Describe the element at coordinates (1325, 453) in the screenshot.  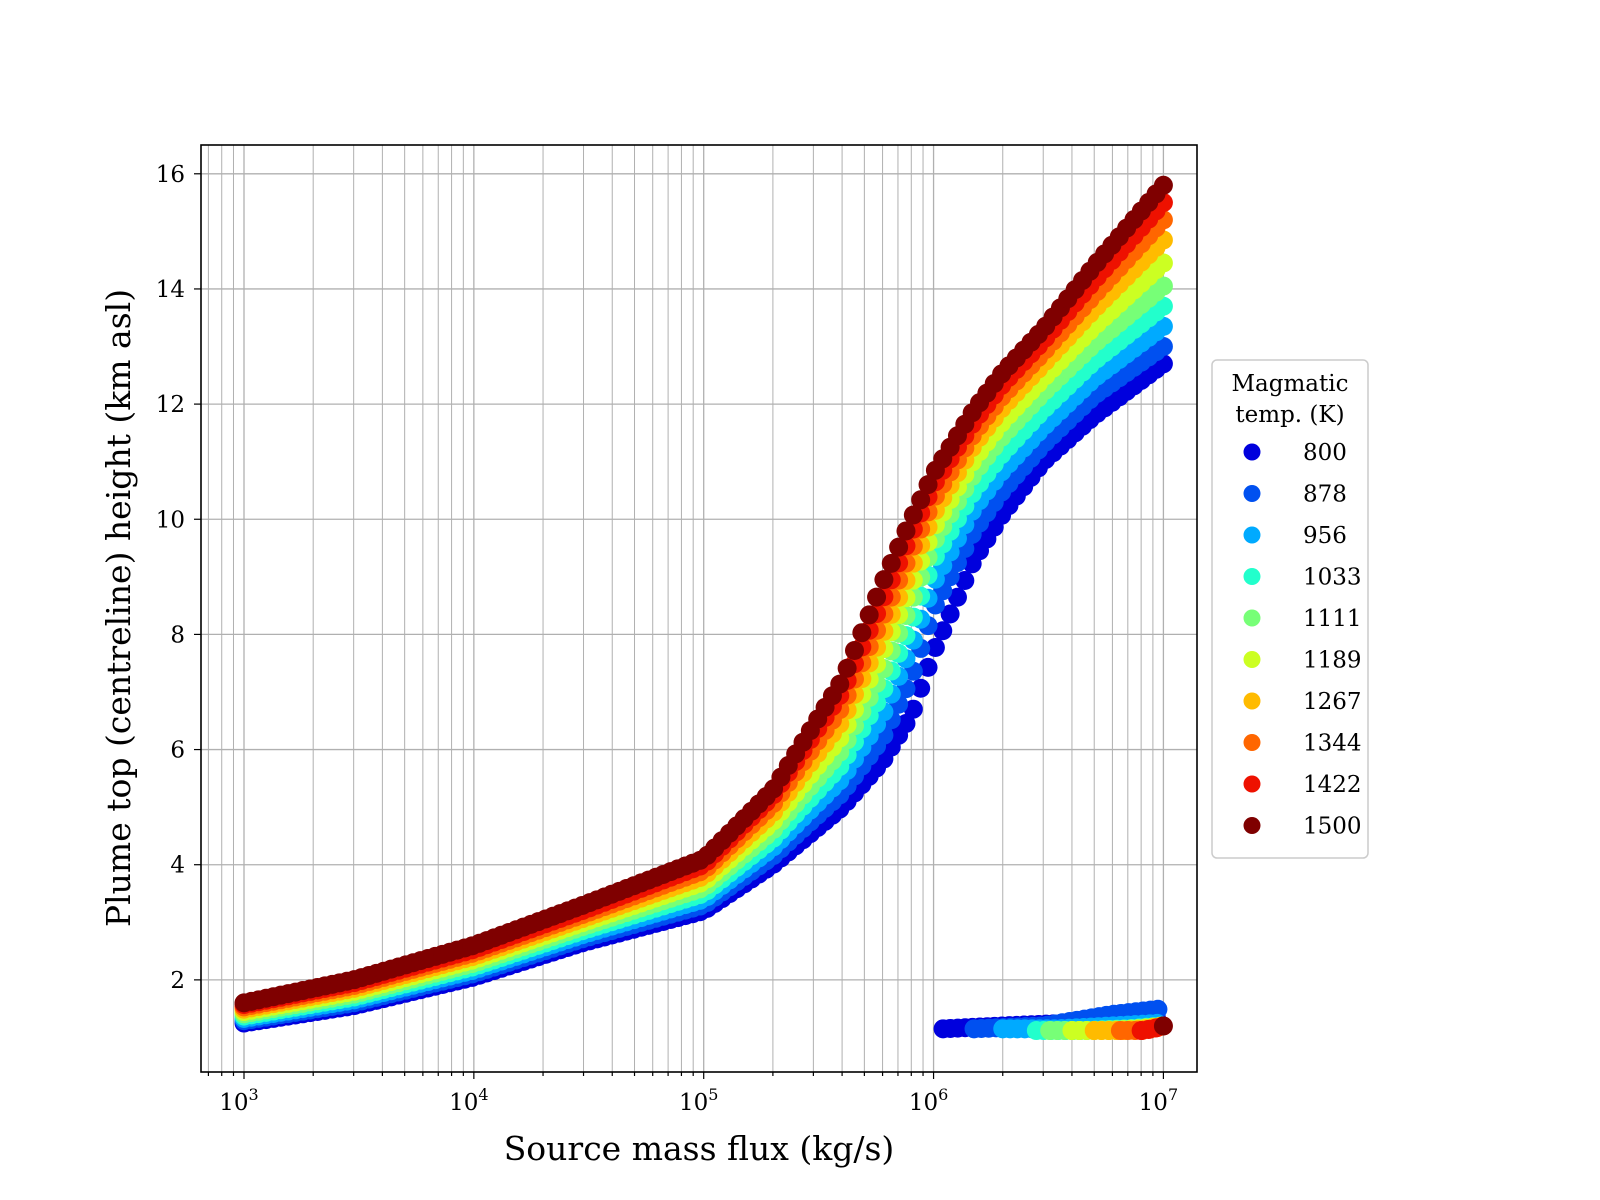
I see `legend-label: 800` at that location.